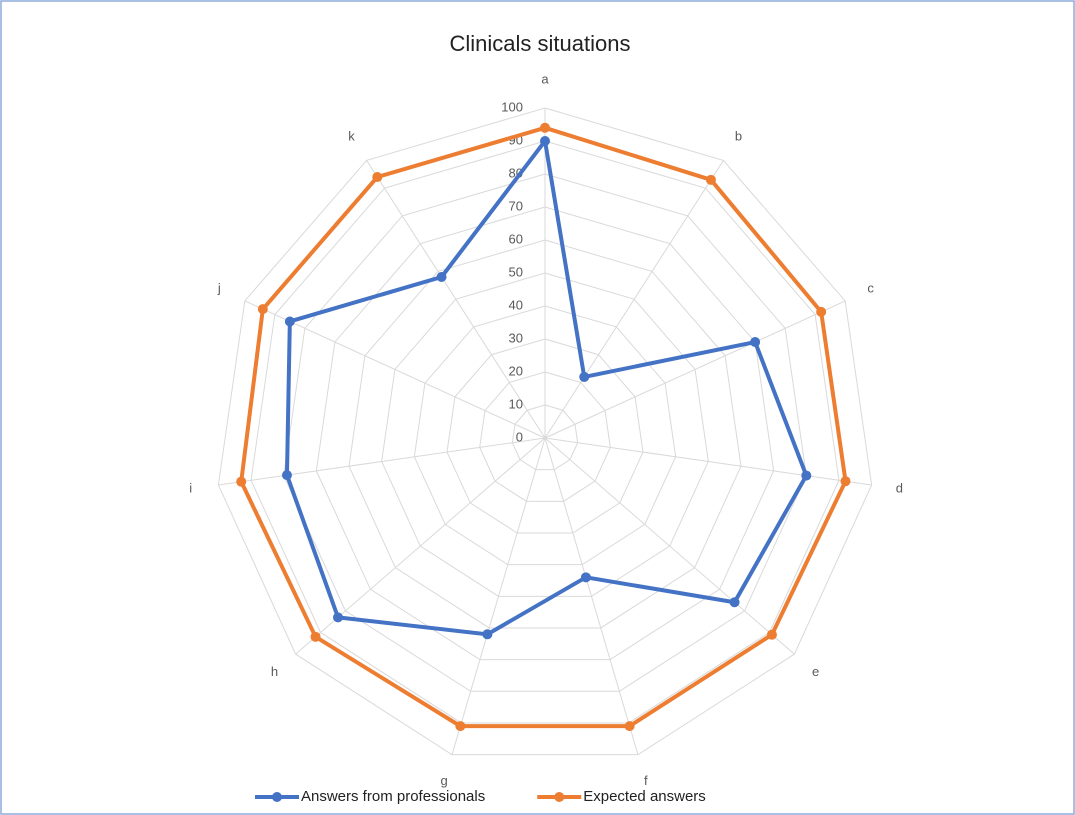 Image resolution: width=1075 pixels, height=815 pixels. What do you see at coordinates (516, 403) in the screenshot?
I see `y-tick-label: 10` at bounding box center [516, 403].